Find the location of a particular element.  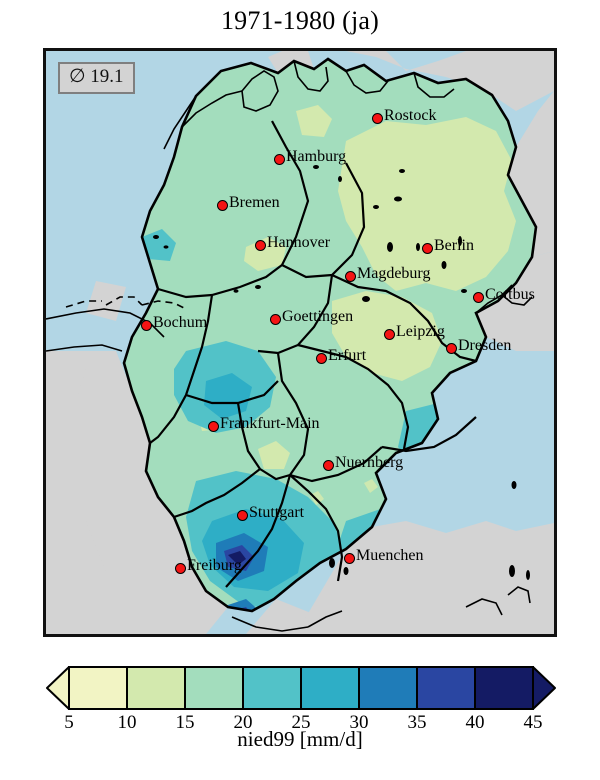

colorbar-axis-label: nied99 [mm/d] is located at coordinates (300, 739).